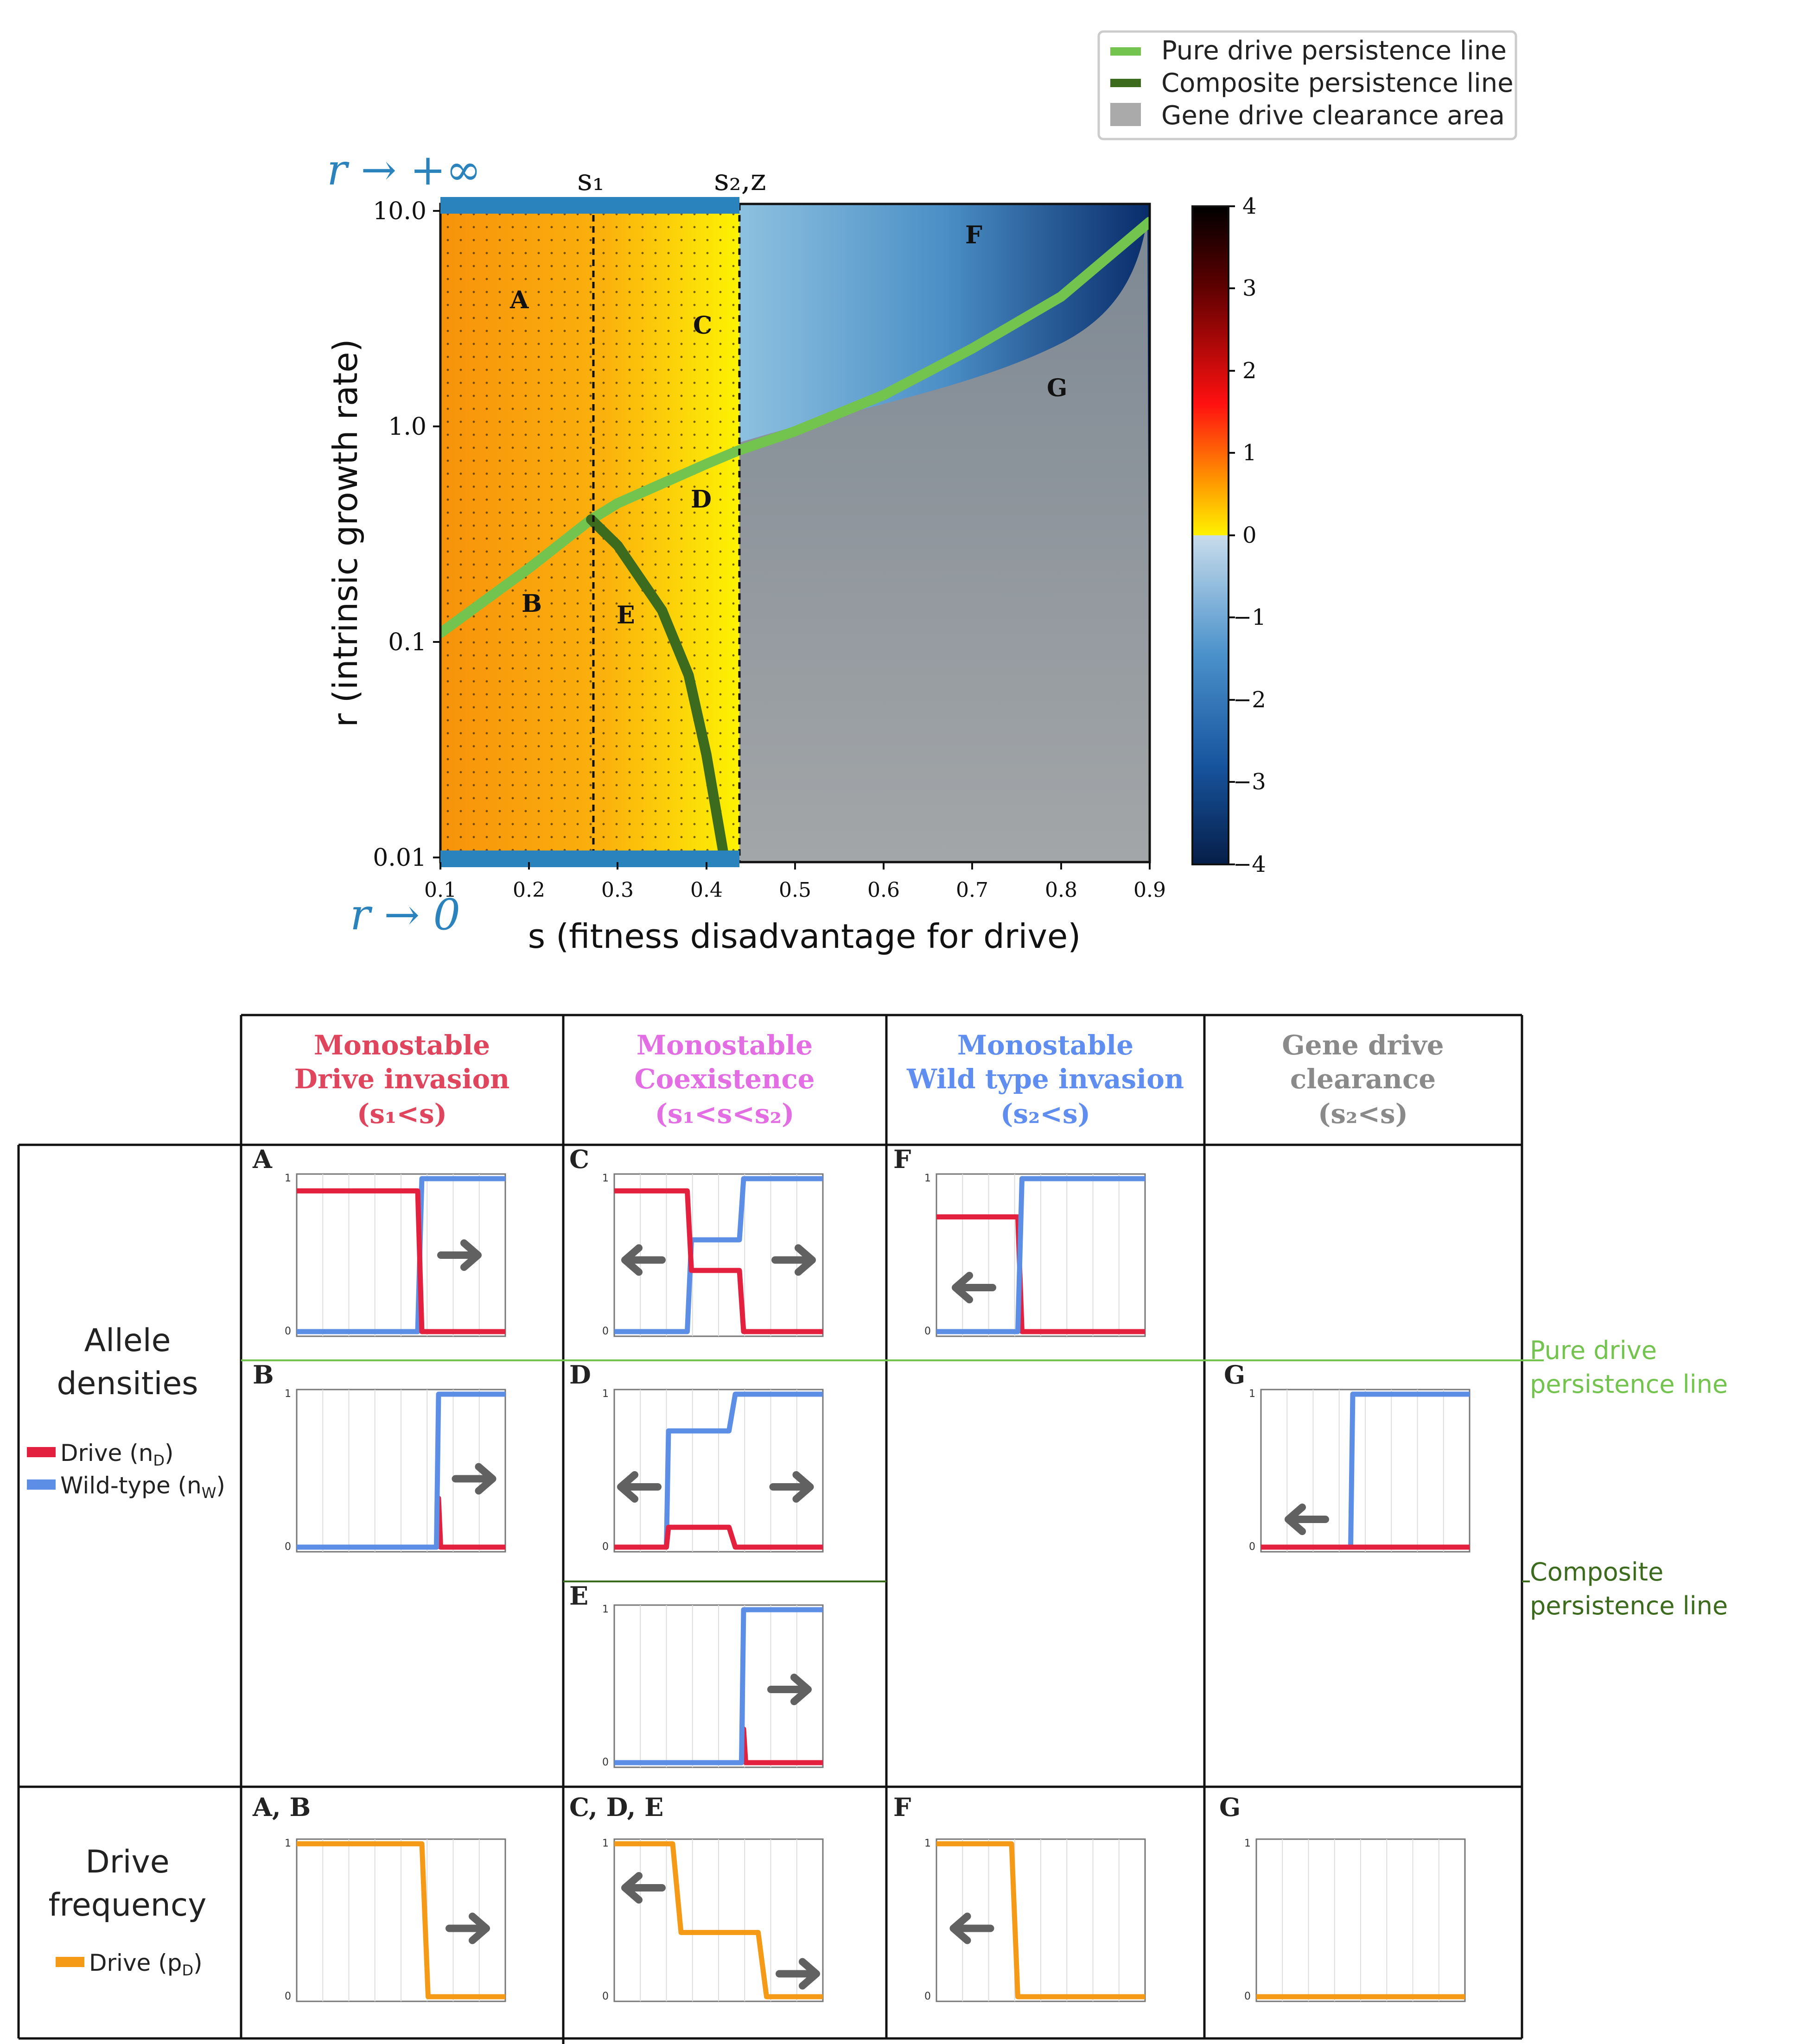 This screenshot has width=1808, height=2044. I want to click on header-wild-invasion: Monostable Wild type invasion (s₂<s), so click(1045, 1079).